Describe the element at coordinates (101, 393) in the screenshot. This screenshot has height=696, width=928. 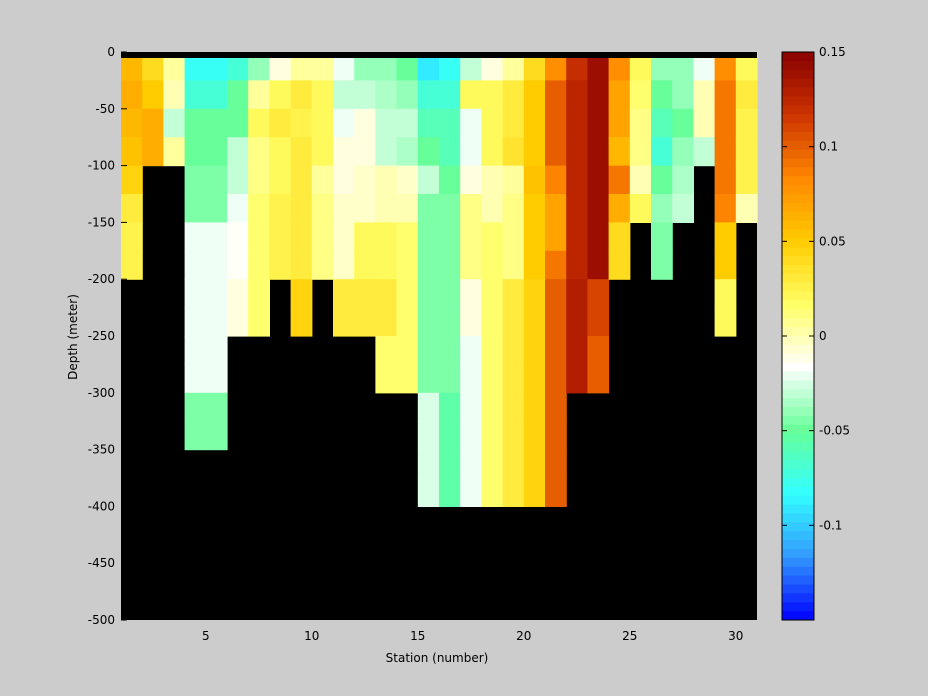
I see `y-tick-label: -300` at that location.